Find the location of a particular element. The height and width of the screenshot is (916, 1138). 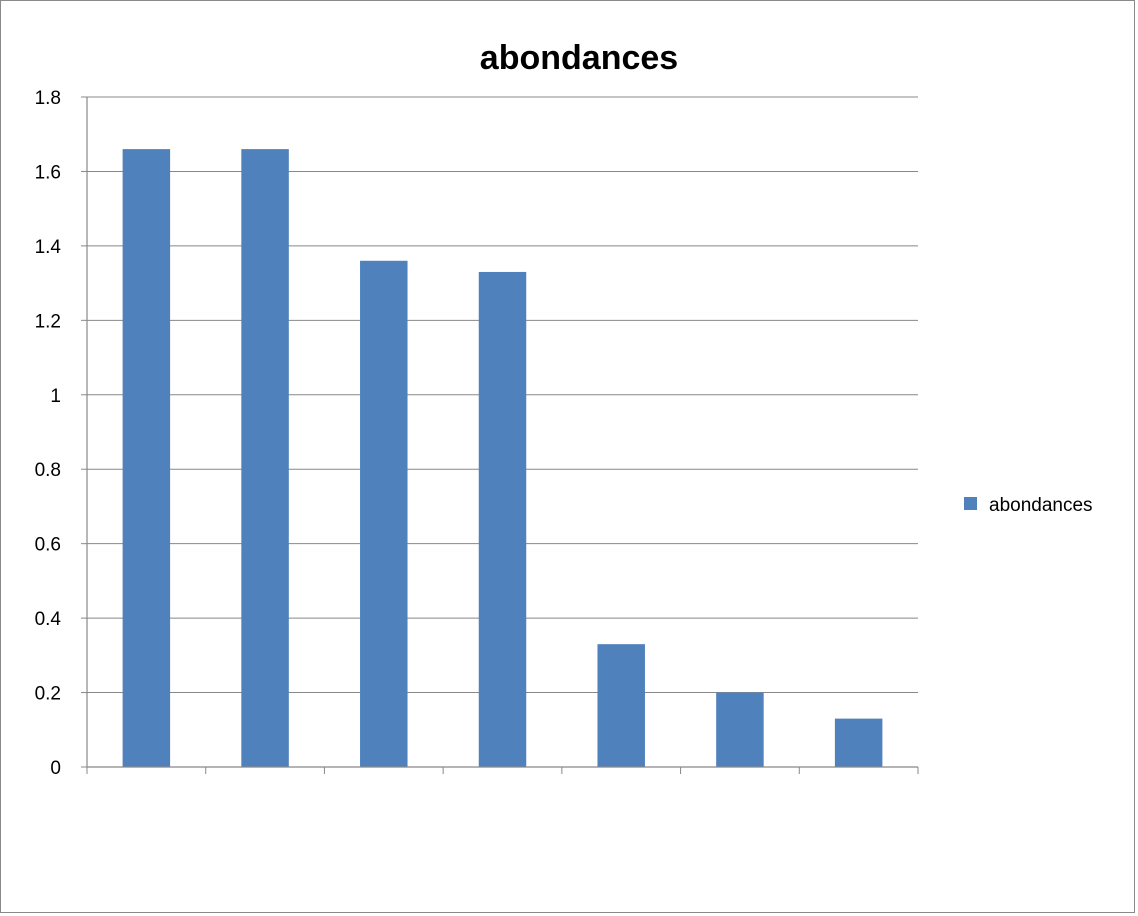

y-tick-label: 0.8 is located at coordinates (48, 470).